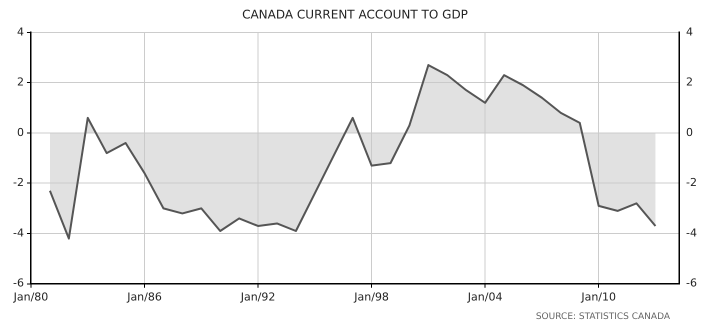  What do you see at coordinates (18, 283) in the screenshot?
I see `y-tick-label: -6` at bounding box center [18, 283].